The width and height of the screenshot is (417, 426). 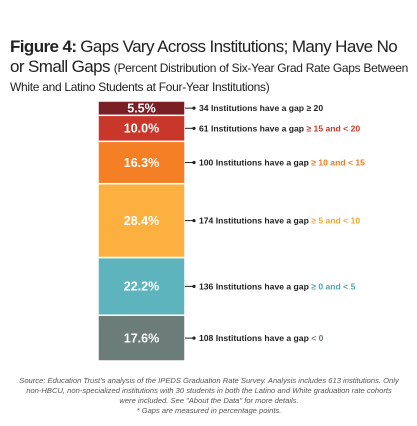 I want to click on legend-label: ≥ 10 and < 15, so click(x=338, y=163).